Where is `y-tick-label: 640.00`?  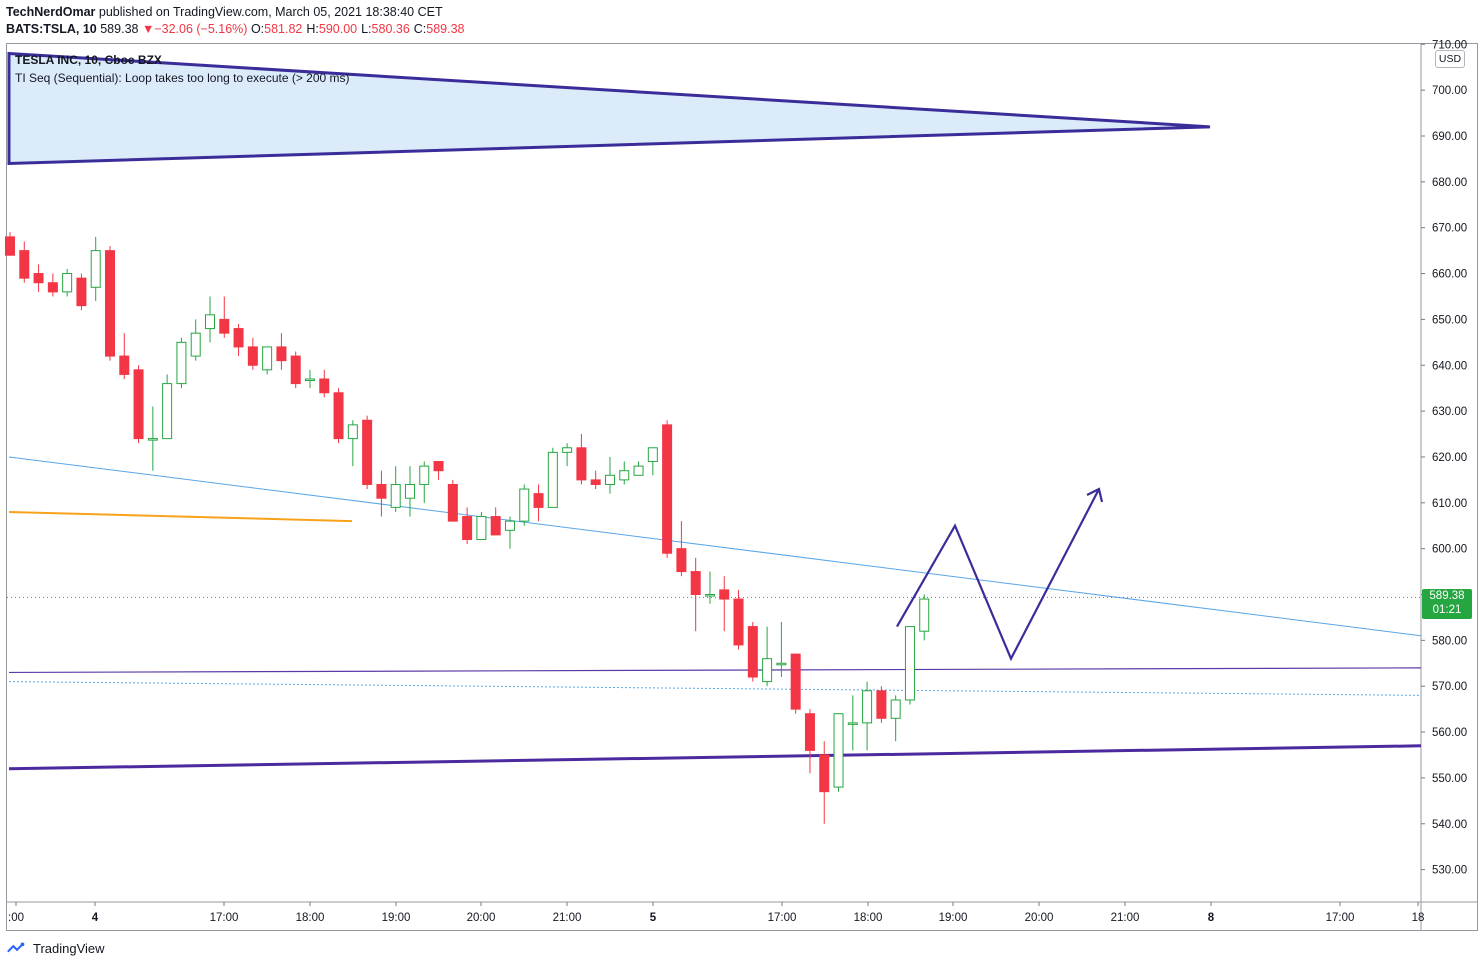 y-tick-label: 640.00 is located at coordinates (1449, 366).